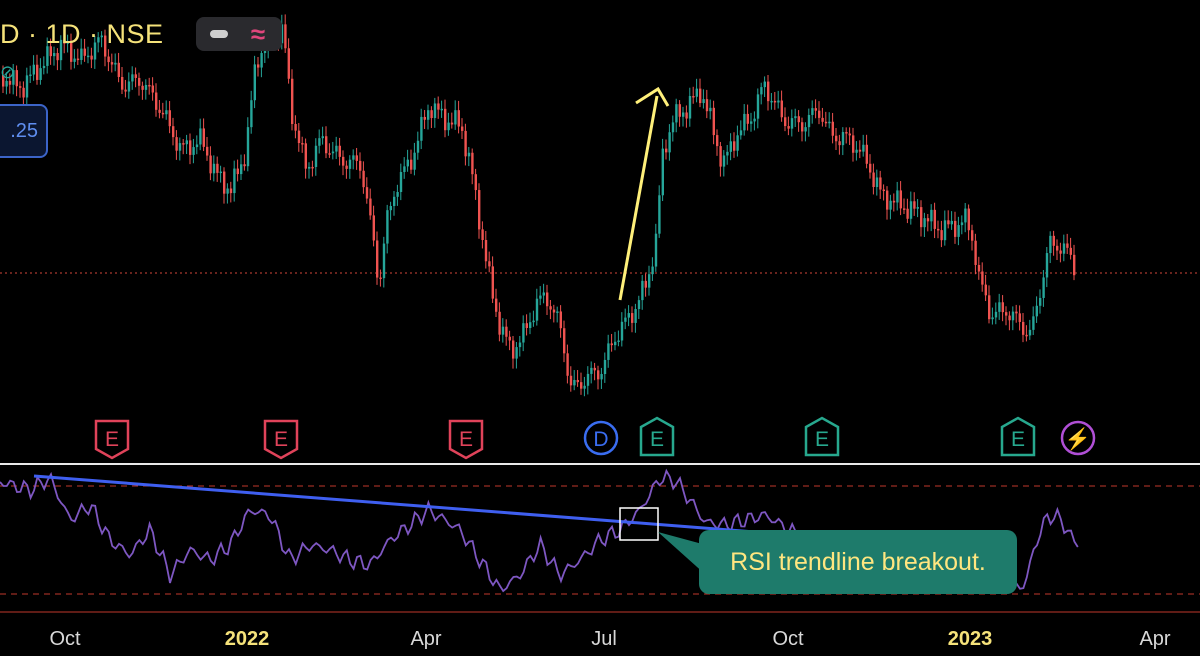  I want to click on event-marker: E, so click(281, 439).